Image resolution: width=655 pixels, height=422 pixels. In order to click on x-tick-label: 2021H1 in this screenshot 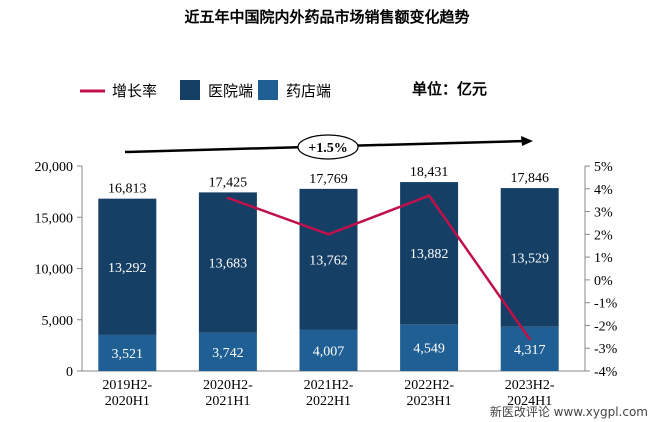, I will do `click(227, 401)`.